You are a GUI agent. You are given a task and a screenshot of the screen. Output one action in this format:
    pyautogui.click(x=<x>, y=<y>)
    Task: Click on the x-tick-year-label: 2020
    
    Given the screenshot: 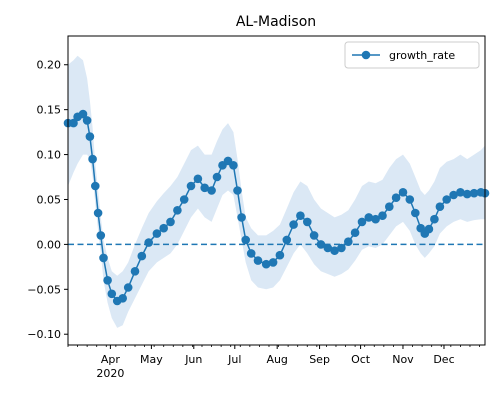 What is the action you would take?
    pyautogui.click(x=110, y=373)
    